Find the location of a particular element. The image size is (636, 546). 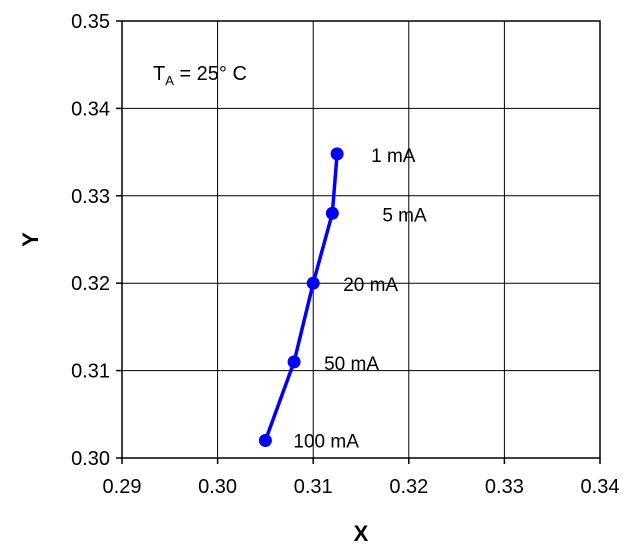

annotation-rest: = 25° C is located at coordinates (210, 74).